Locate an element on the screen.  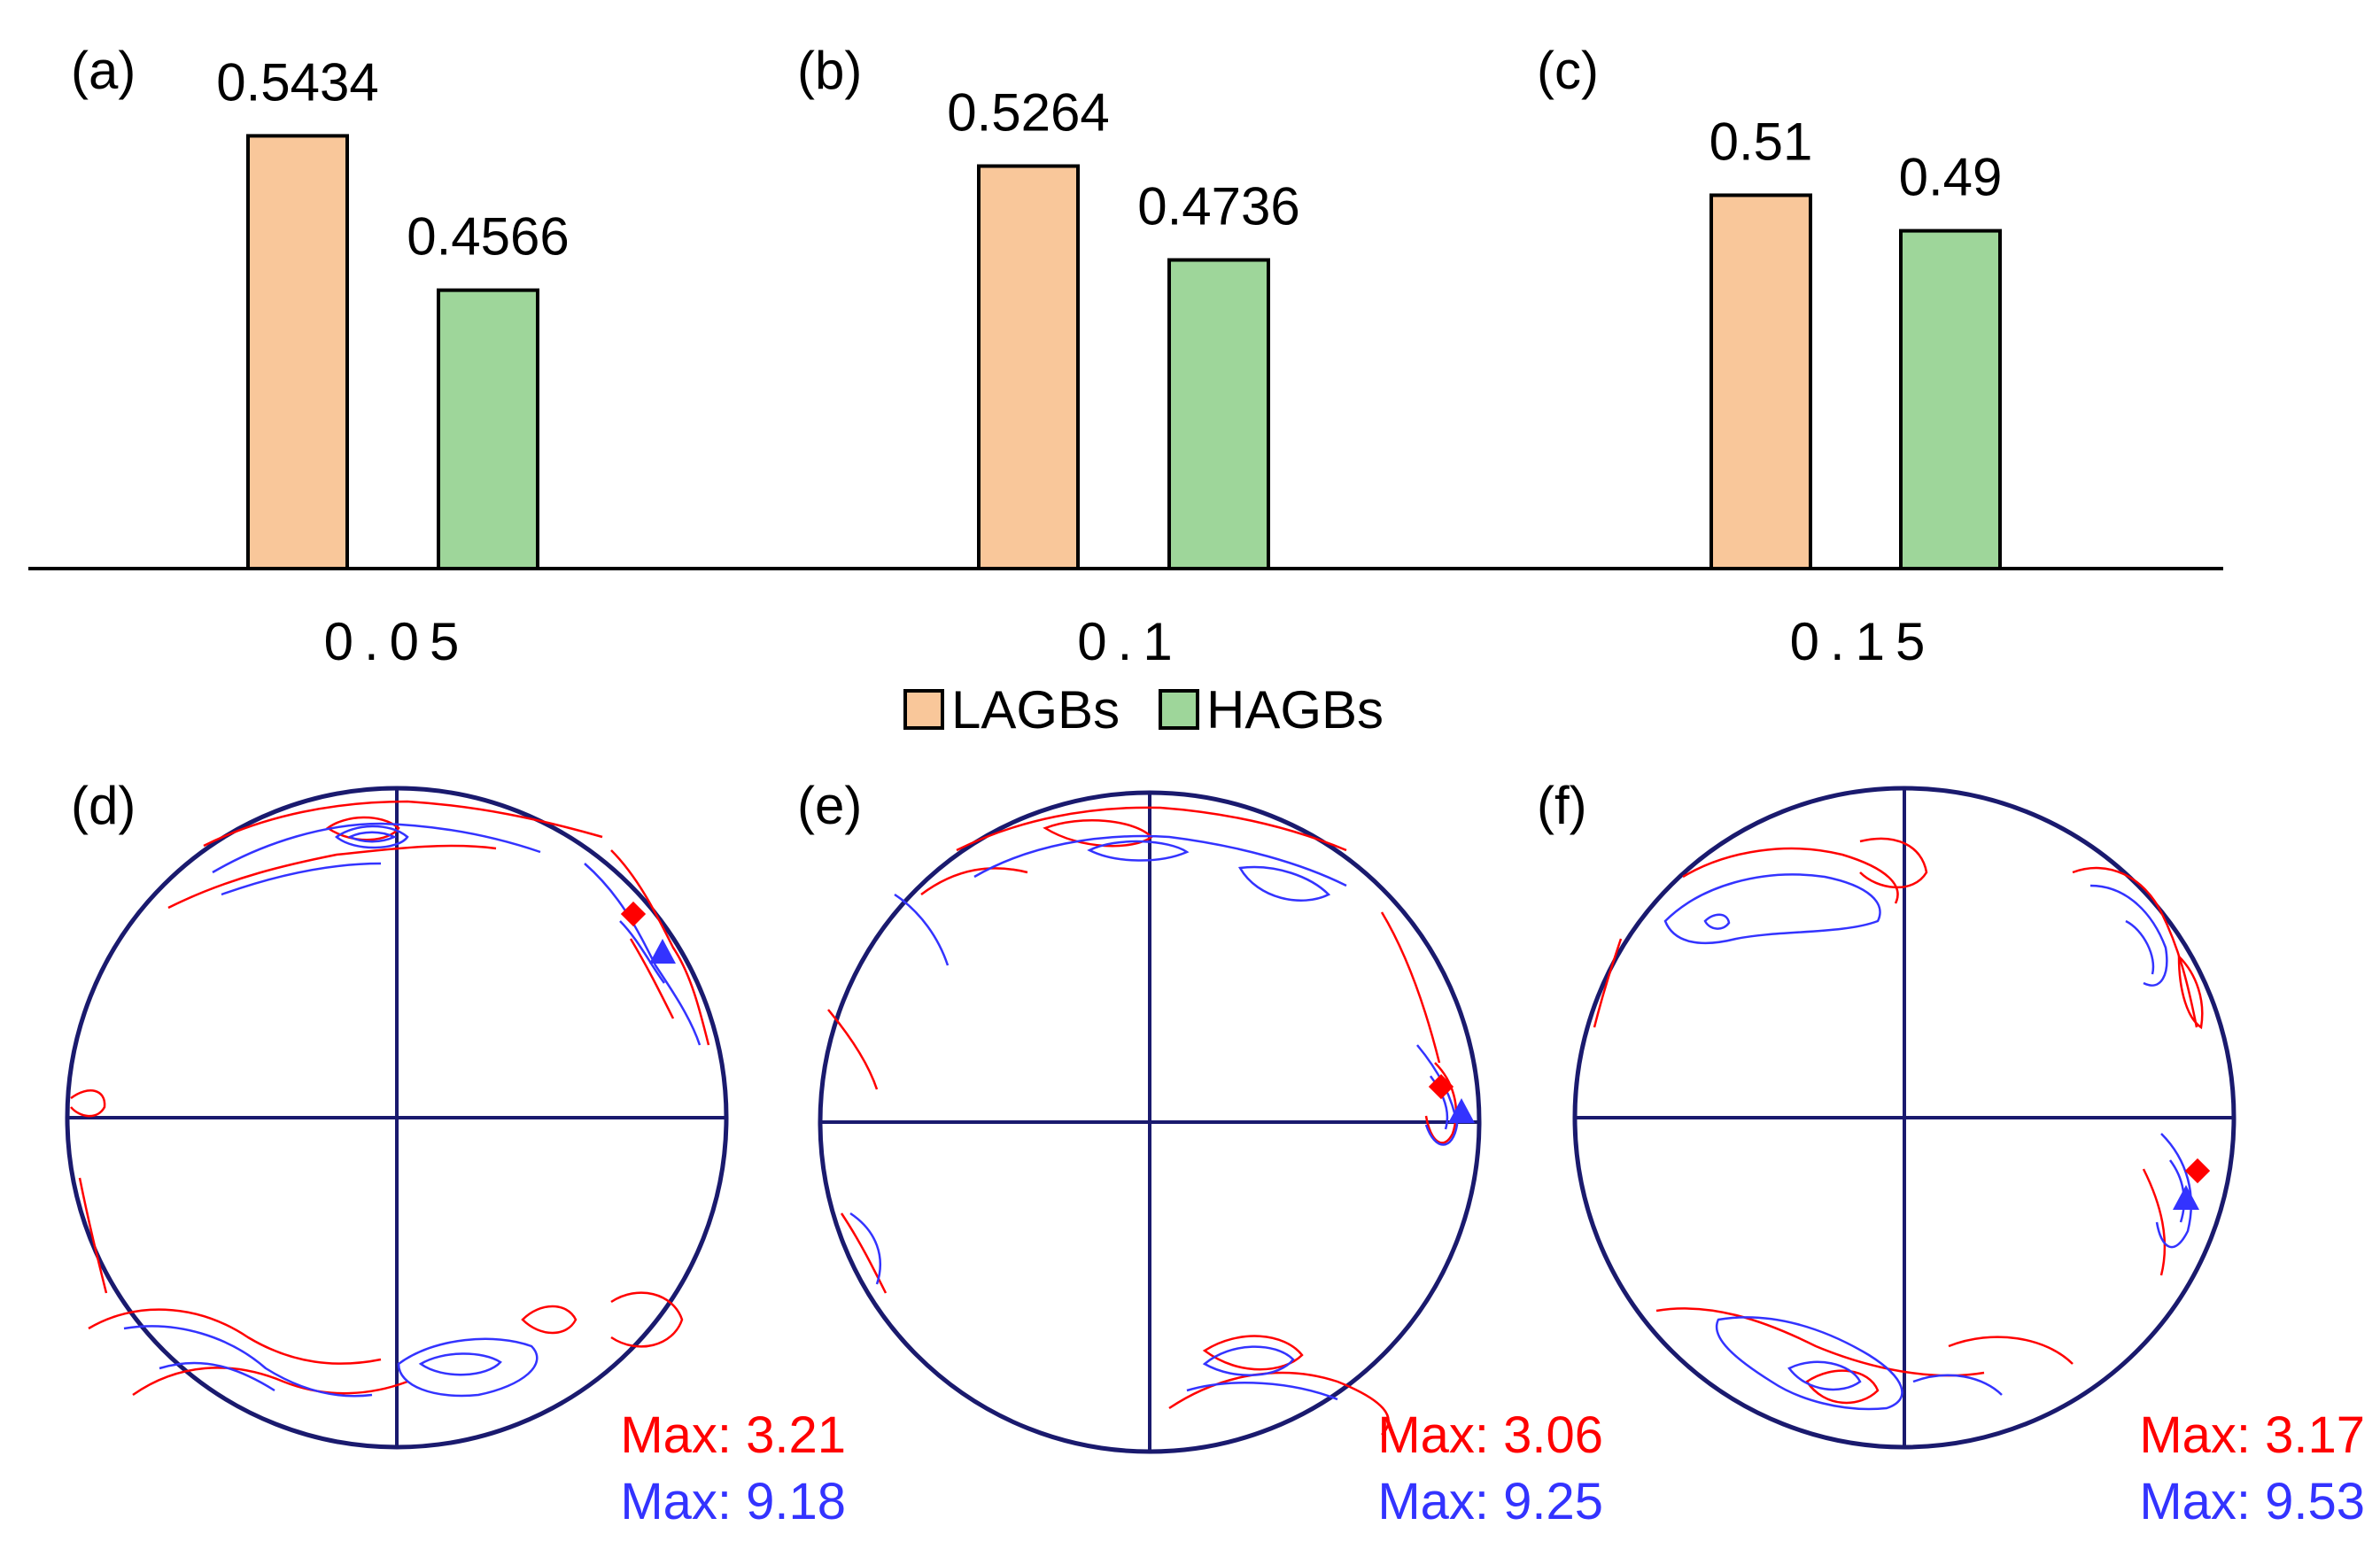
bar-label-hagbs-1: 0.4736 is located at coordinates (1218, 206).